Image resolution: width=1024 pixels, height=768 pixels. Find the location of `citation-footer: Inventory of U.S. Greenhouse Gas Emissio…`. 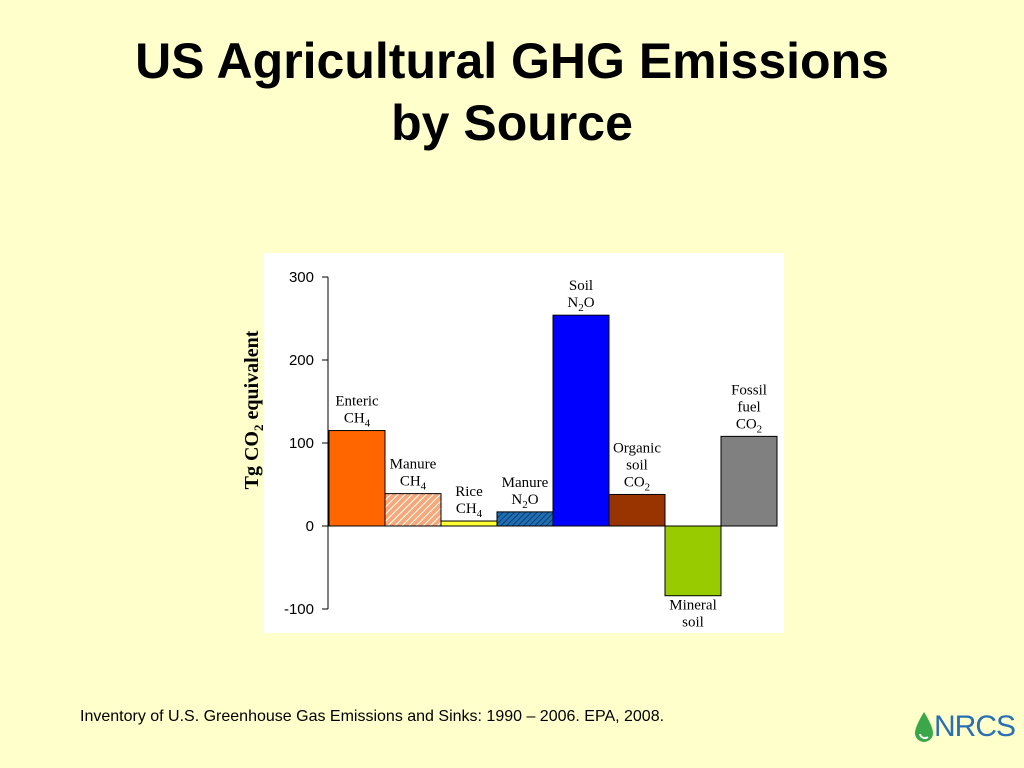

citation-footer: Inventory of U.S. Greenhouse Gas Emissio… is located at coordinates (372, 716).